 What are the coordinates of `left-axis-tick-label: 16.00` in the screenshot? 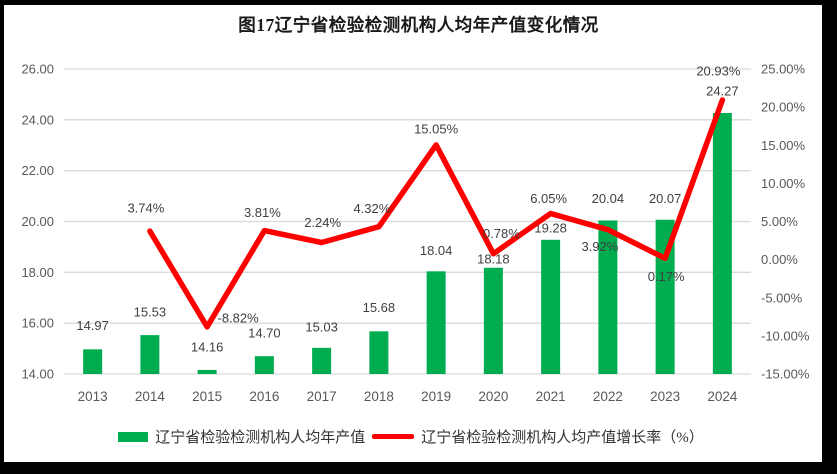 It's located at (37, 323).